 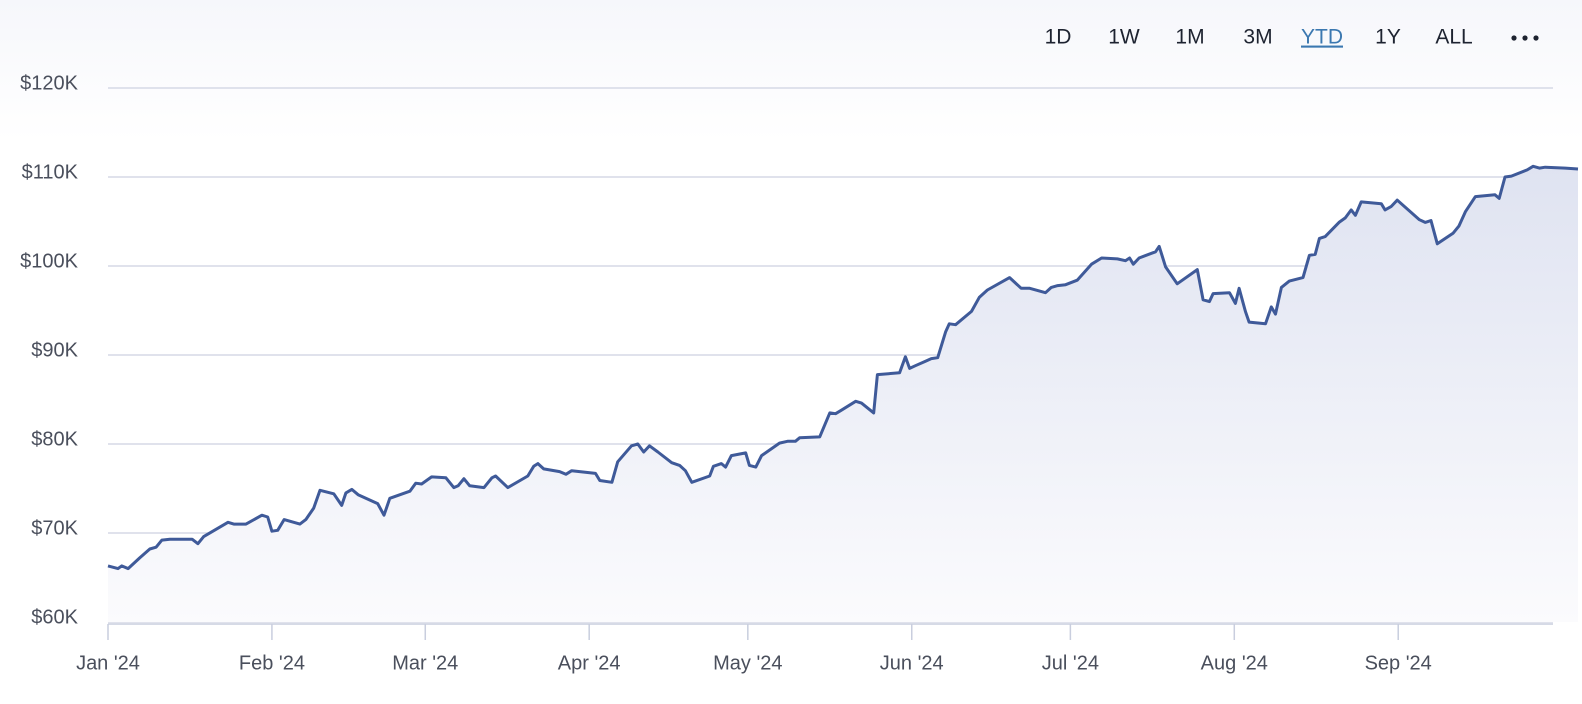 What do you see at coordinates (1058, 37) in the screenshot?
I see `range-button: 1D` at bounding box center [1058, 37].